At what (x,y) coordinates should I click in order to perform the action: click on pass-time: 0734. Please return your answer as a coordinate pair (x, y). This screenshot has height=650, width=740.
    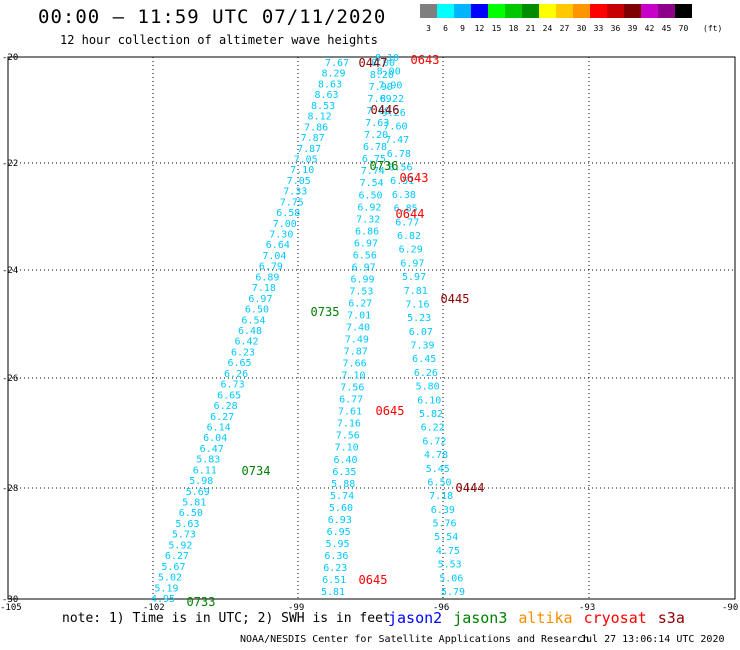
    Looking at the image, I should click on (256, 471).